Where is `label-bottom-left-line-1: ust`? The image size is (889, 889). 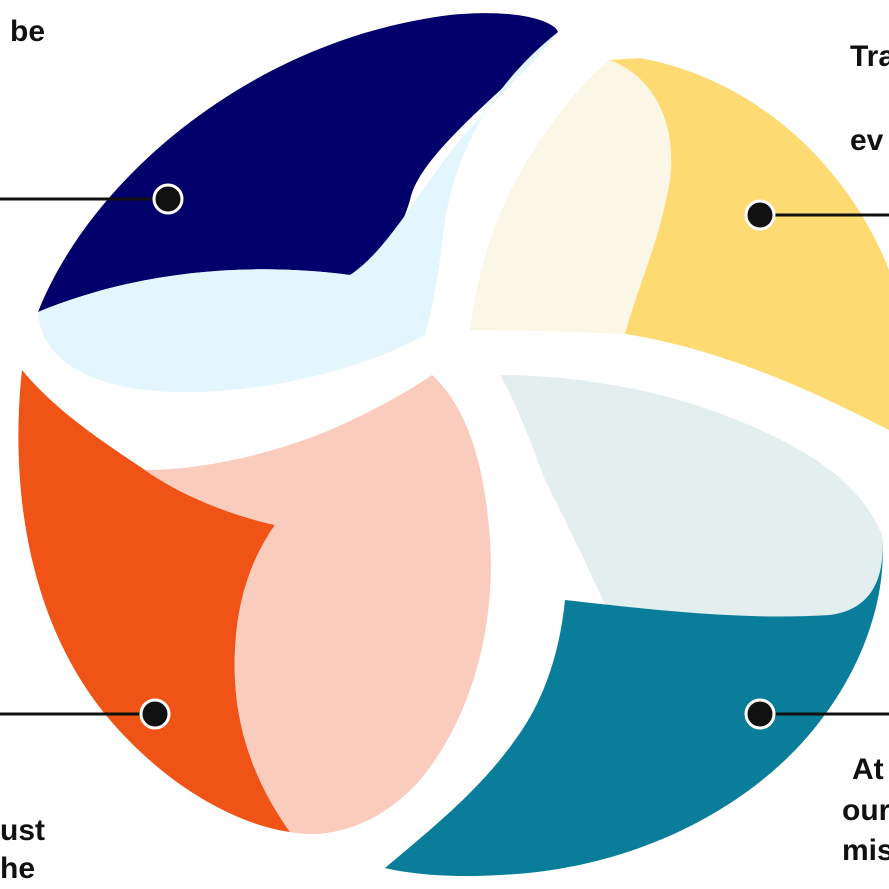 label-bottom-left-line-1: ust is located at coordinates (22, 830).